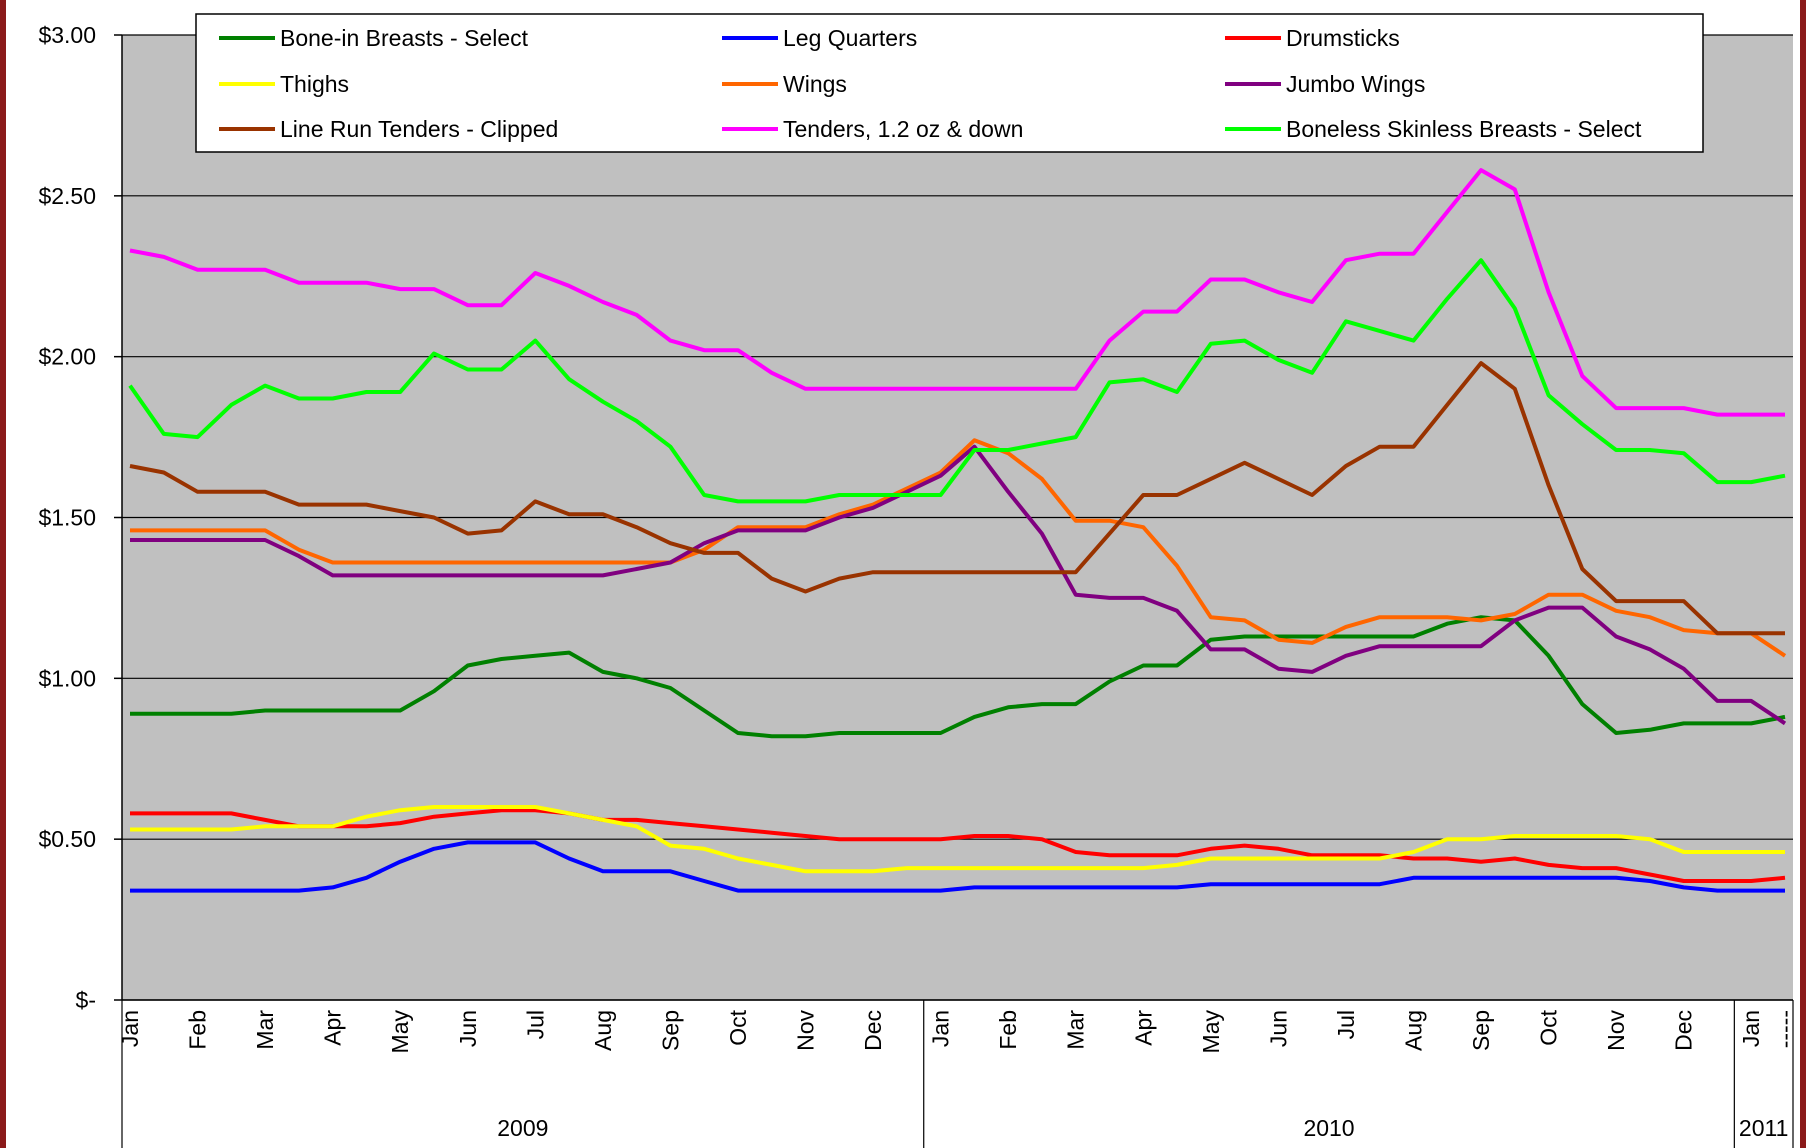 The image size is (1806, 1148). I want to click on y-tick-label: $1.50, so click(67, 518).